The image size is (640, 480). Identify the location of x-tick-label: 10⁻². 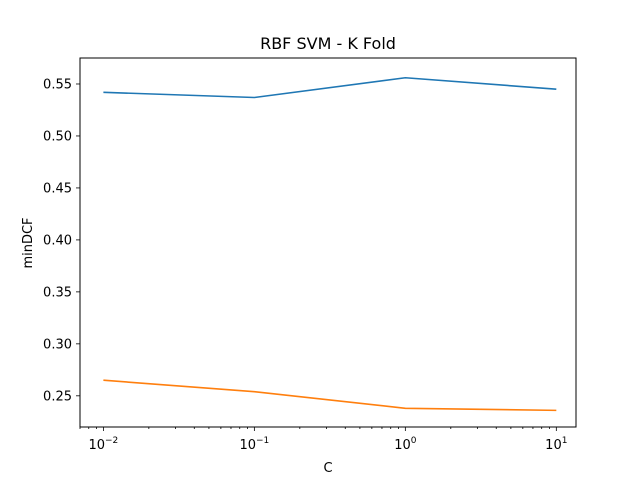
(103, 444).